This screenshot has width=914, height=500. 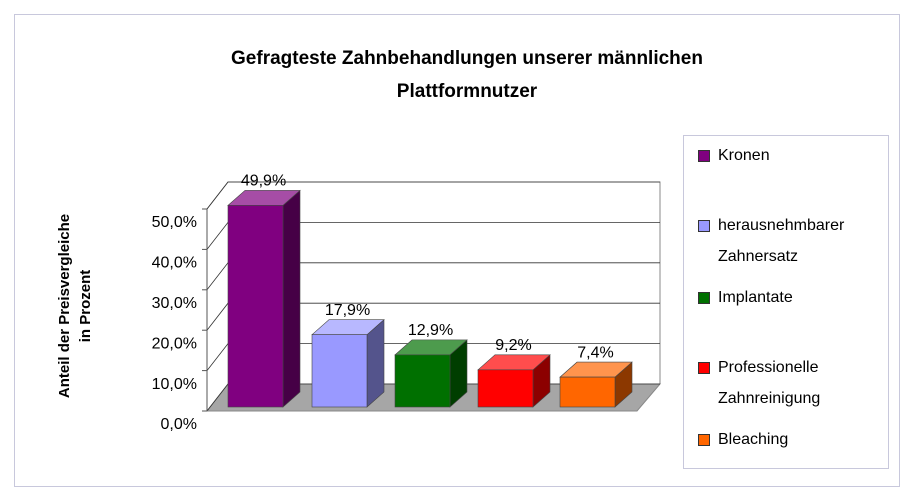 I want to click on value-label: 12,9%, so click(x=430, y=330).